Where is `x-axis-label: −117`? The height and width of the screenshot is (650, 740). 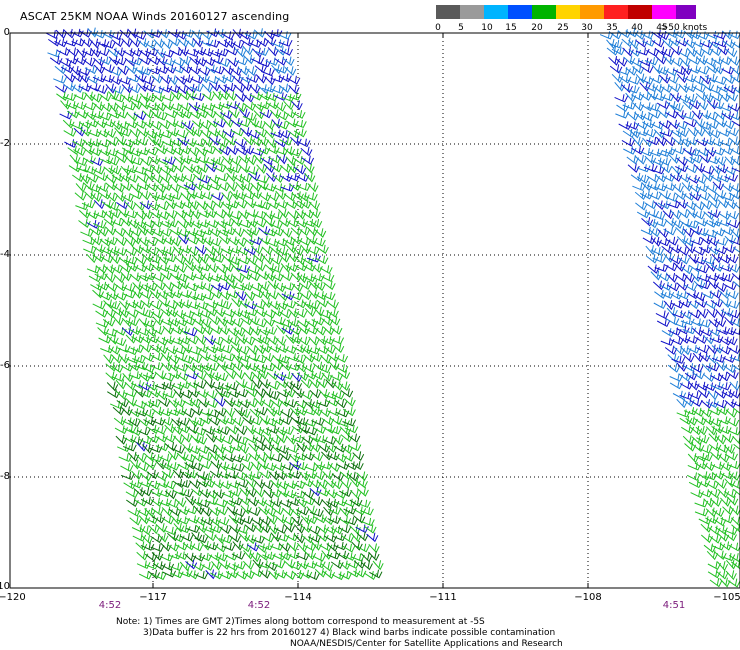
x-axis-label: −117 is located at coordinates (153, 597).